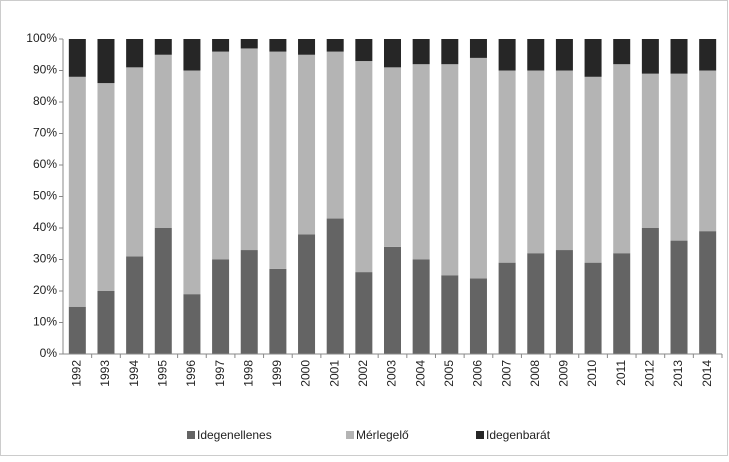 Image resolution: width=729 pixels, height=462 pixels. I want to click on x-tick-label: 2002, so click(363, 373).